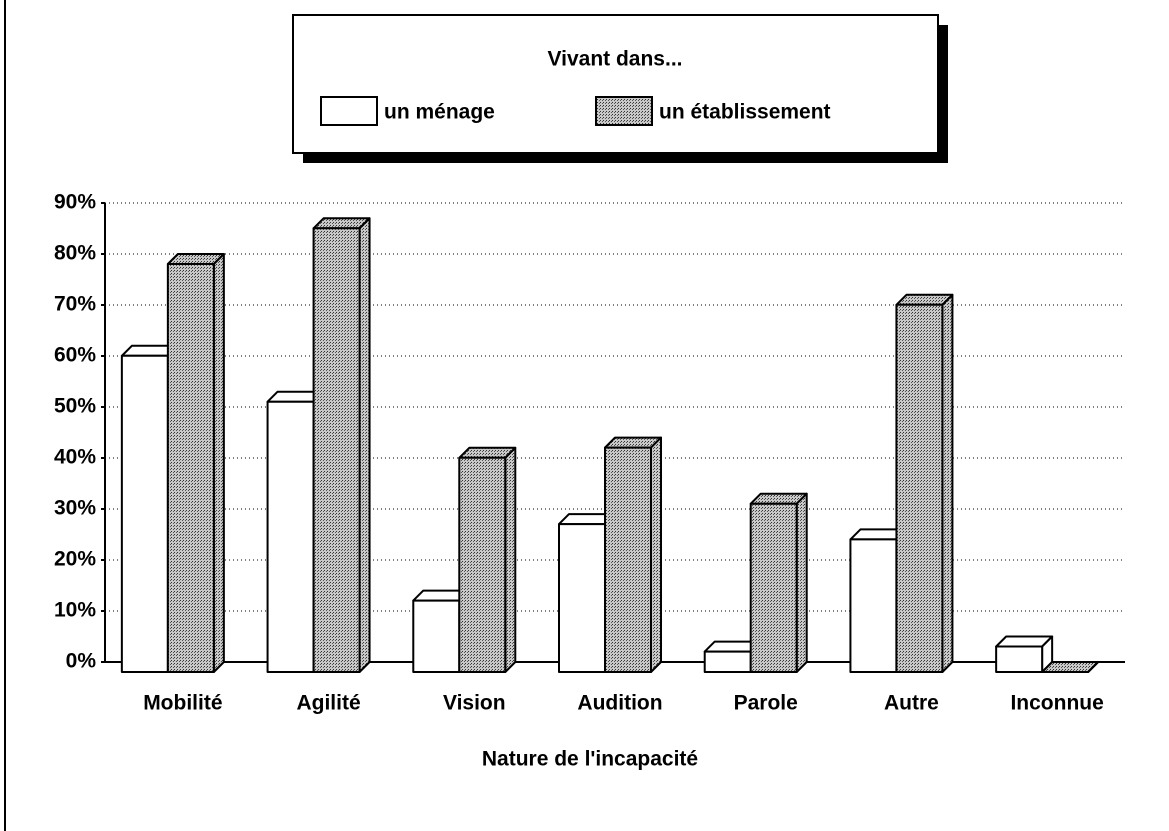 The width and height of the screenshot is (1169, 831). Describe the element at coordinates (615, 84) in the screenshot. I see `legend-box` at that location.